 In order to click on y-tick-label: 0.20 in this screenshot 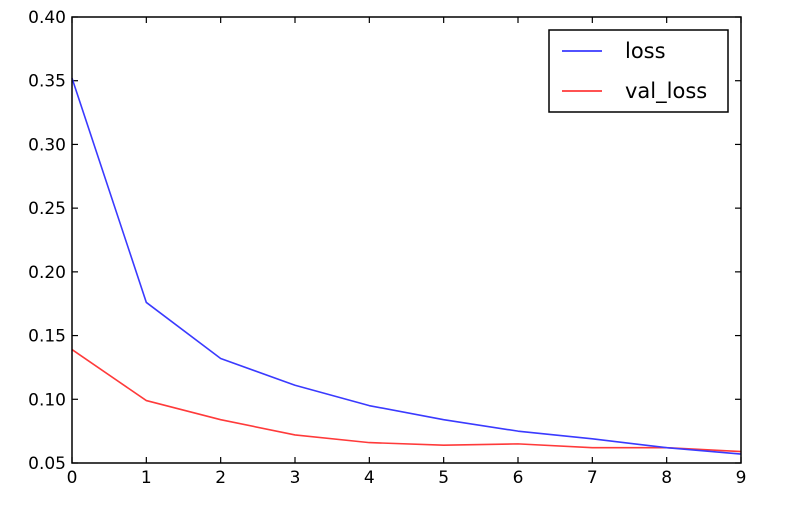, I will do `click(47, 273)`.